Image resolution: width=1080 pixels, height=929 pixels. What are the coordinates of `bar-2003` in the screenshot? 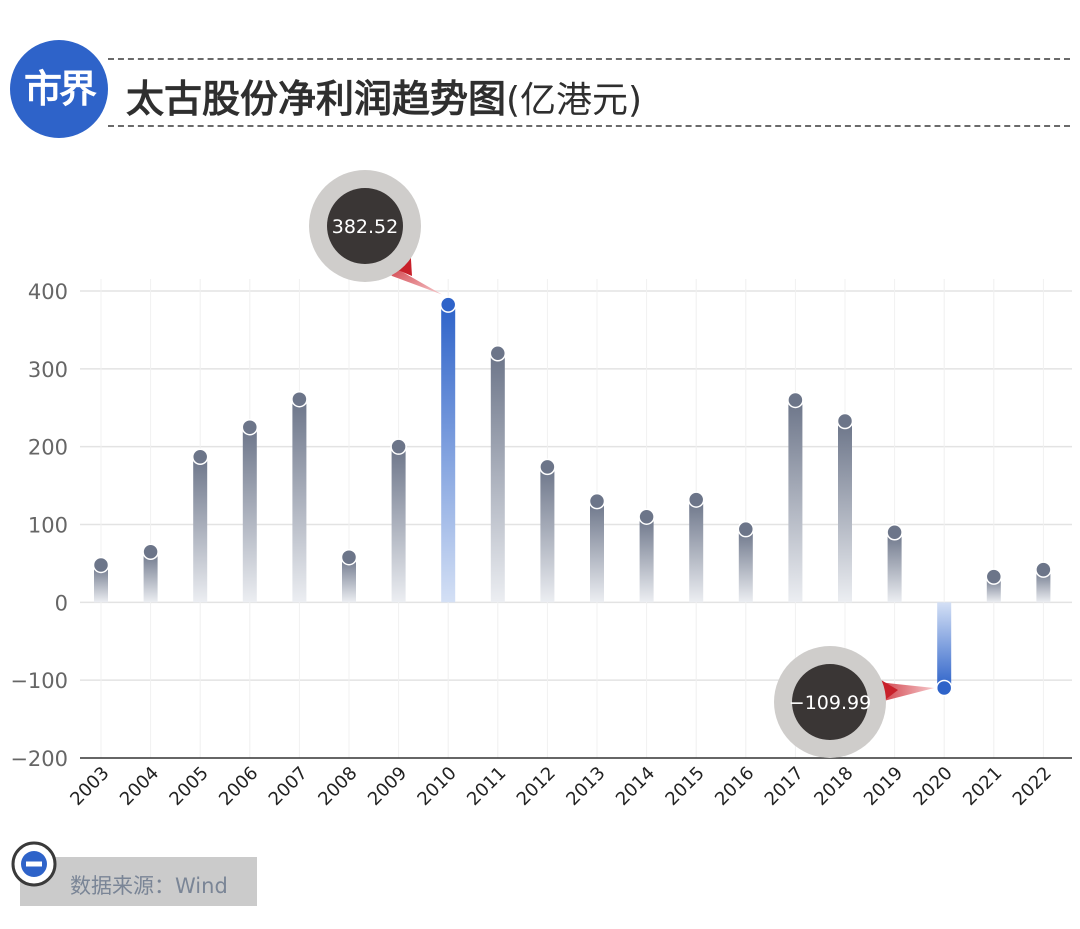 It's located at (101, 583).